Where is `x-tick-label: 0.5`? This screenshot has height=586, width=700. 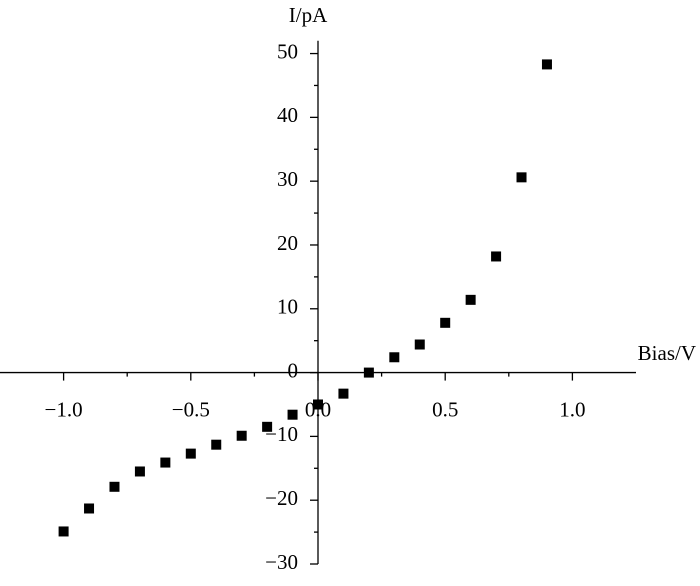 x-tick-label: 0.5 is located at coordinates (445, 409).